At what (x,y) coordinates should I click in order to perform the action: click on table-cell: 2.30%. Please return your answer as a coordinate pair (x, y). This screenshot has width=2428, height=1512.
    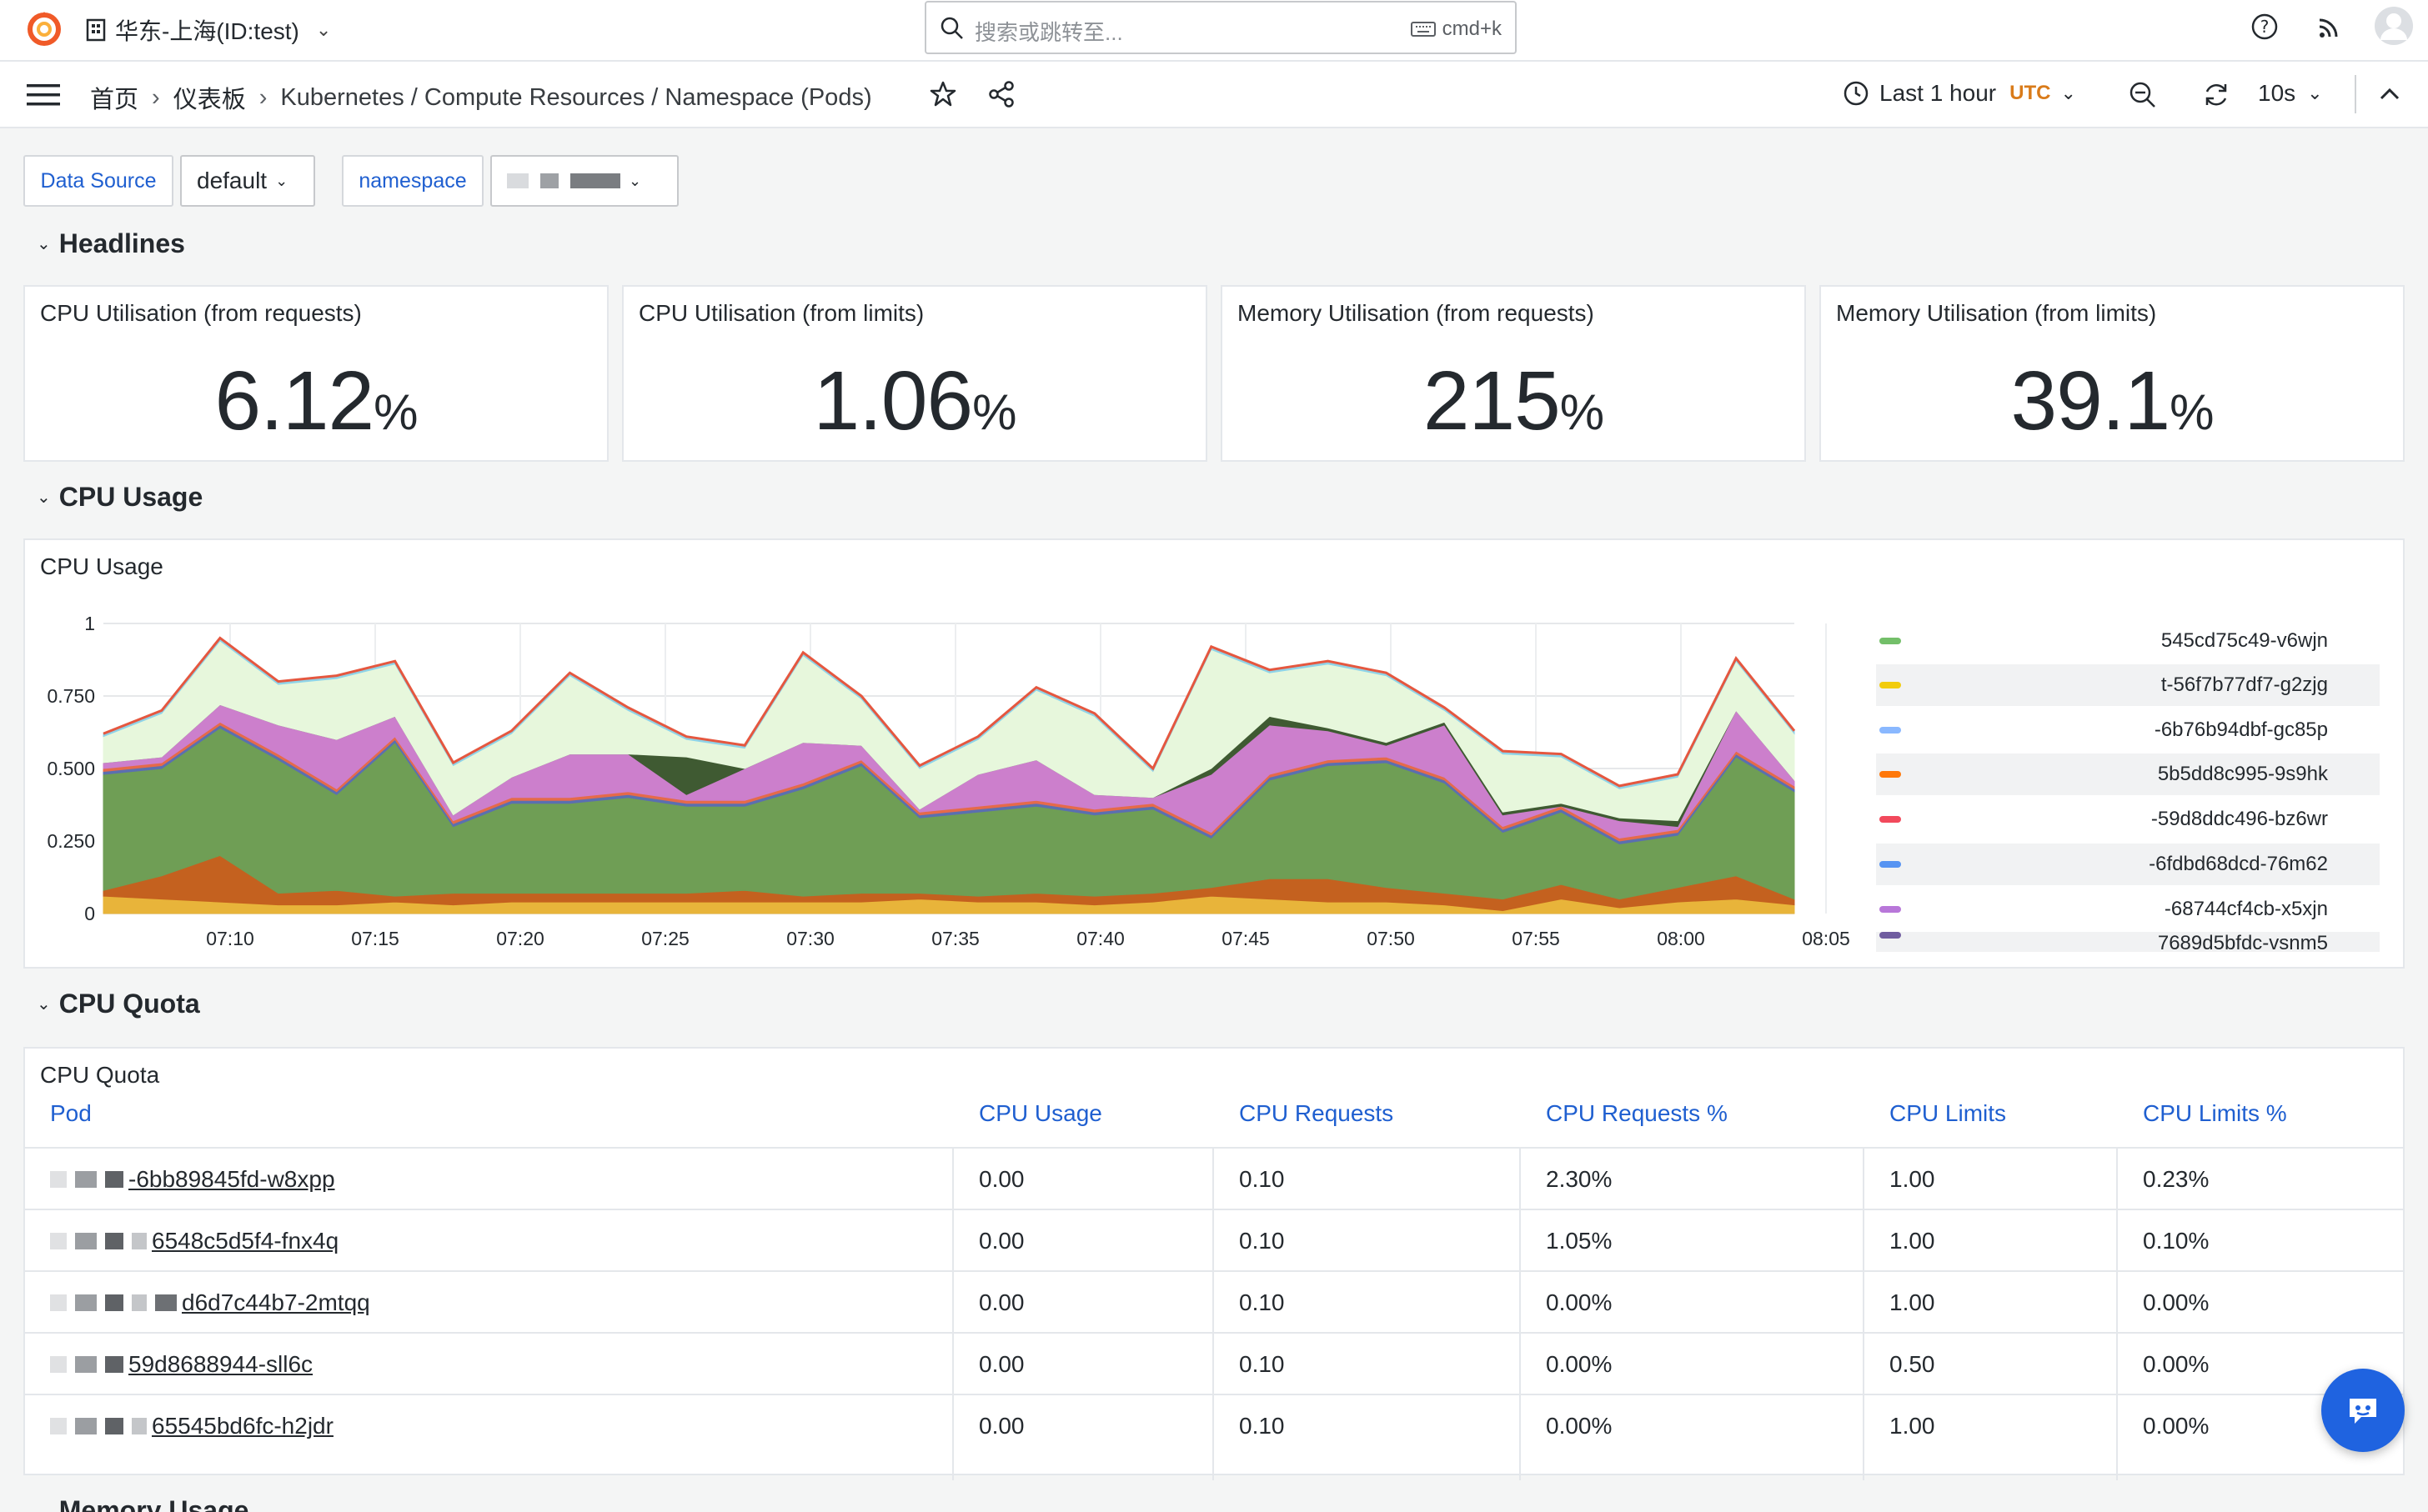
    Looking at the image, I should click on (1579, 1179).